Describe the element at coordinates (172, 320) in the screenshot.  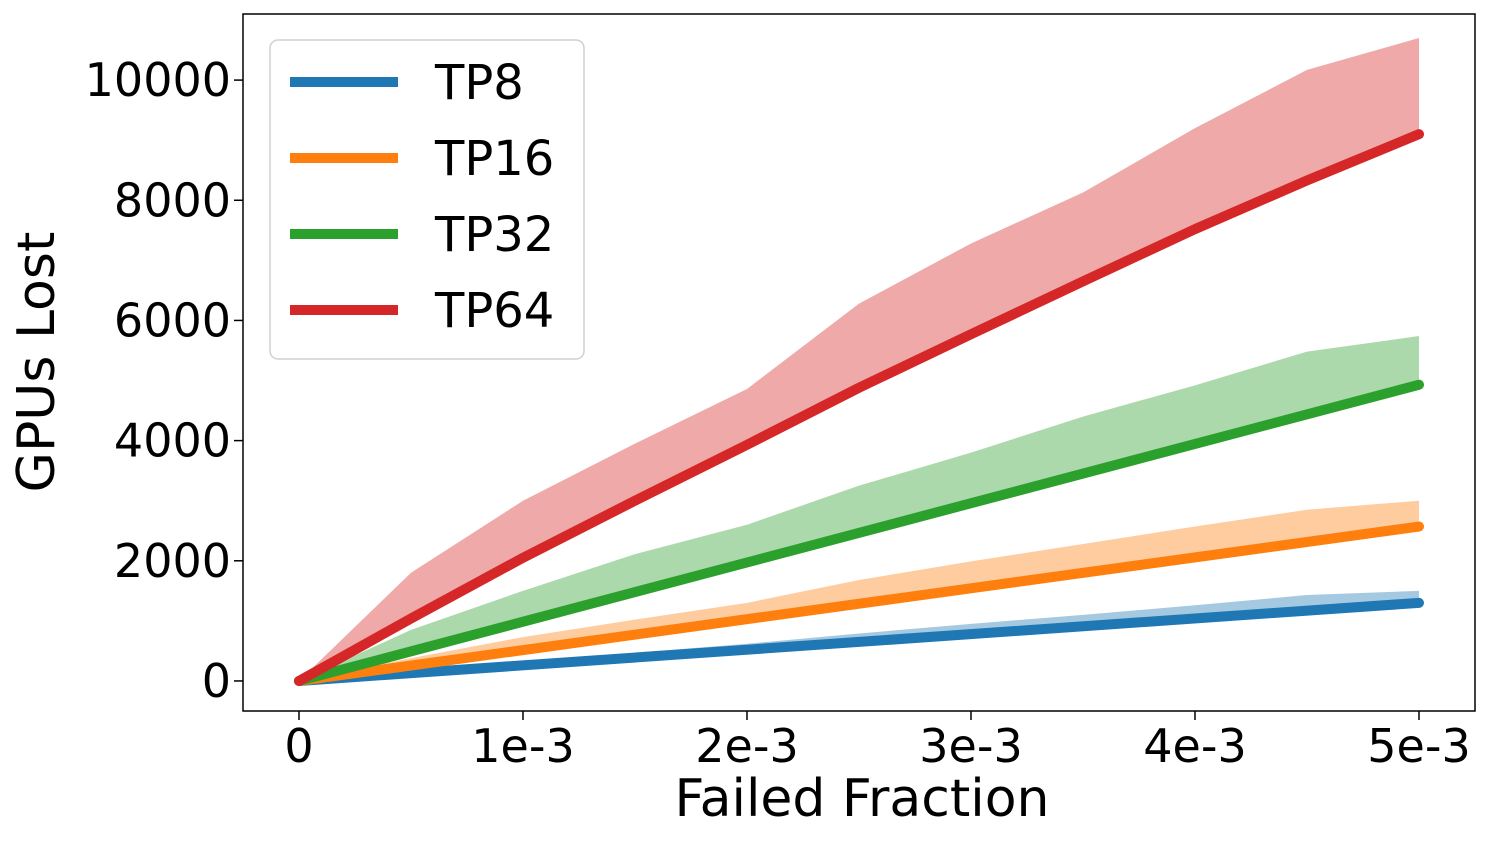
I see `y-tick-label: 6000` at that location.